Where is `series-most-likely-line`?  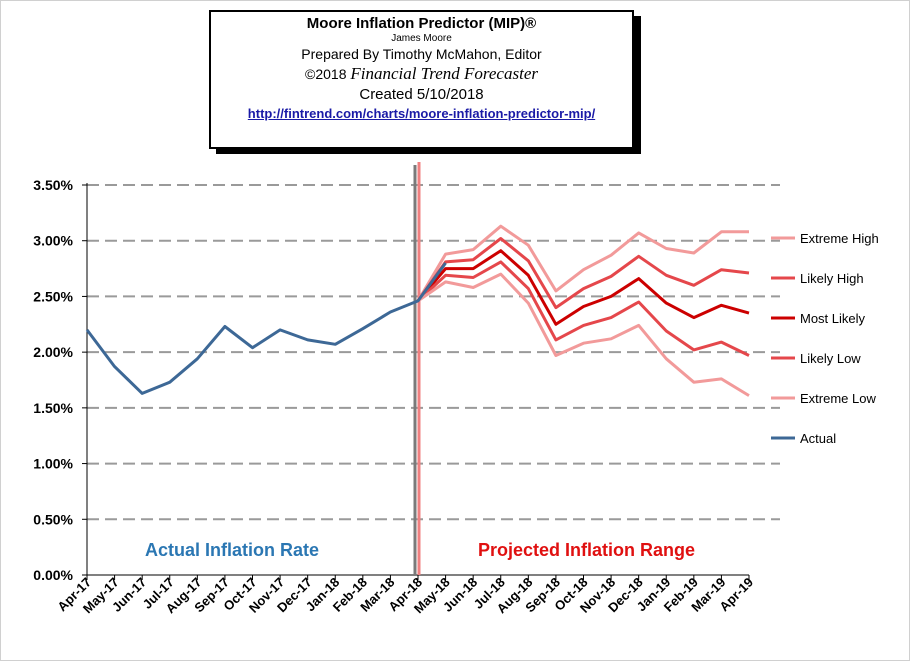 series-most-likely-line is located at coordinates (583, 287).